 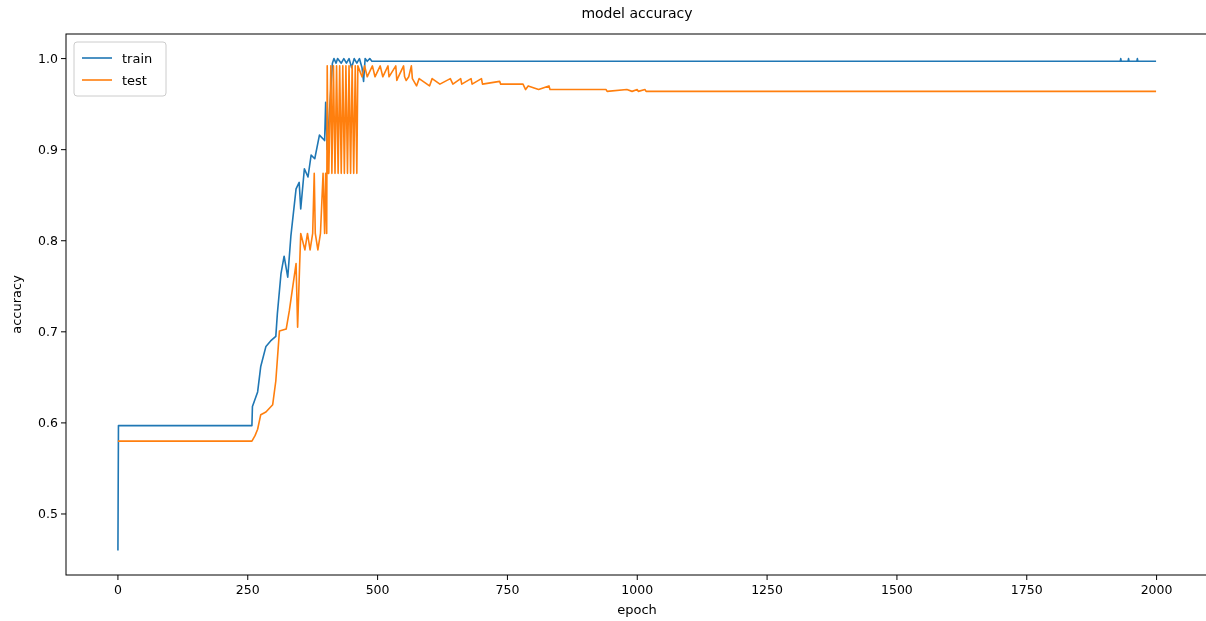 What do you see at coordinates (137, 58) in the screenshot?
I see `legend-label: train` at bounding box center [137, 58].